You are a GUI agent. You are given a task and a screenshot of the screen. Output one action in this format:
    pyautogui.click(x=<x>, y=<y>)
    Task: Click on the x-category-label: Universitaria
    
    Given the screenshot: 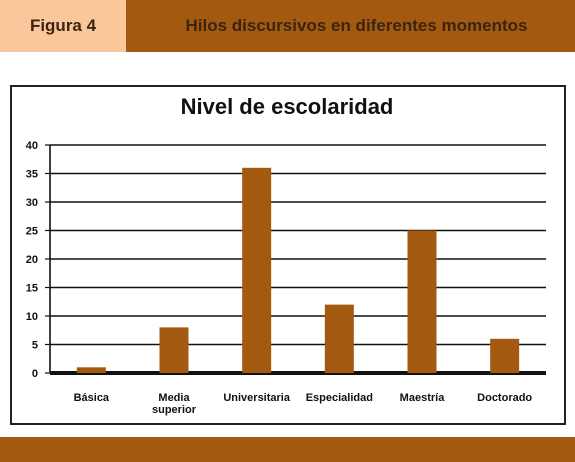 What is the action you would take?
    pyautogui.click(x=257, y=398)
    